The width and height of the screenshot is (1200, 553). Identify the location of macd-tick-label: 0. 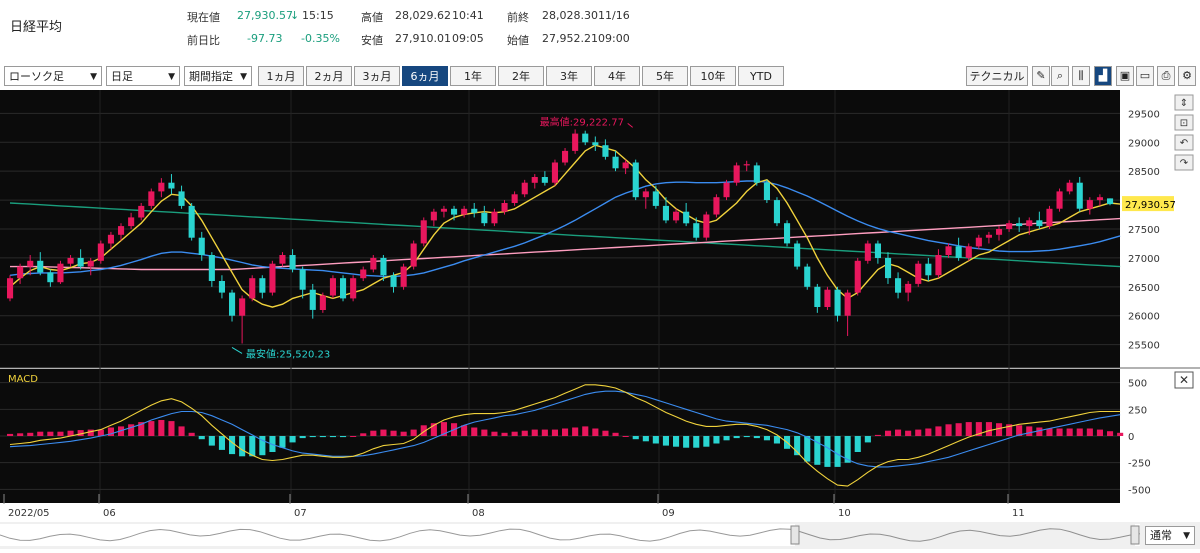
(1131, 437).